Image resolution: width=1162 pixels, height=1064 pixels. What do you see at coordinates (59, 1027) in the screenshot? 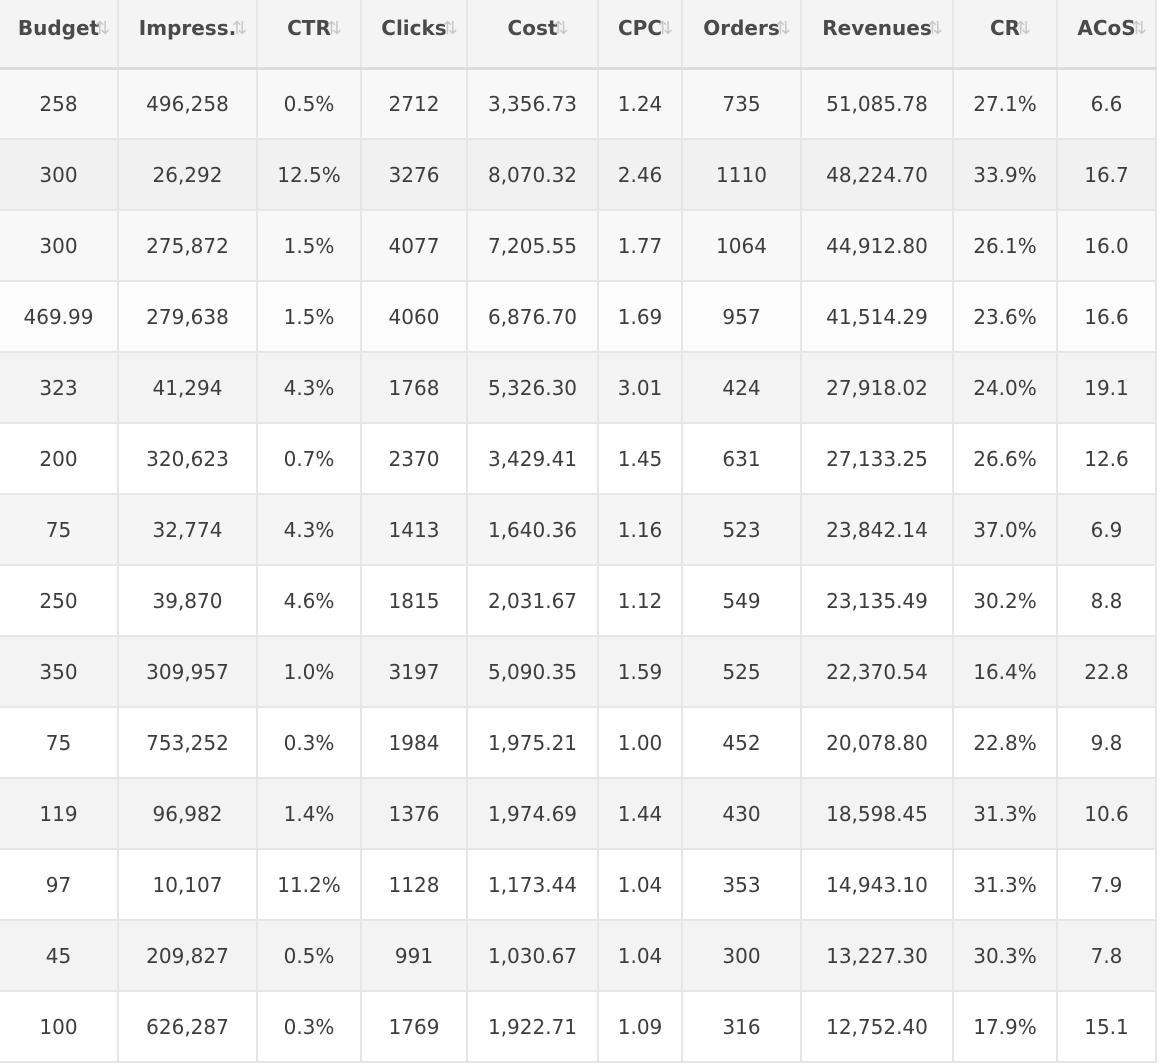
I see `table-cell-budget: 100` at bounding box center [59, 1027].